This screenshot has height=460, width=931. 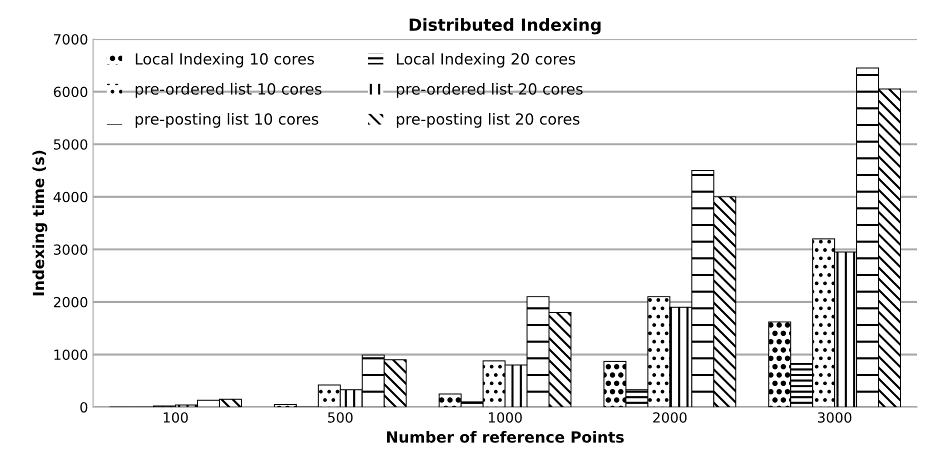 I want to click on x-tick-label: 2000, so click(x=670, y=417).